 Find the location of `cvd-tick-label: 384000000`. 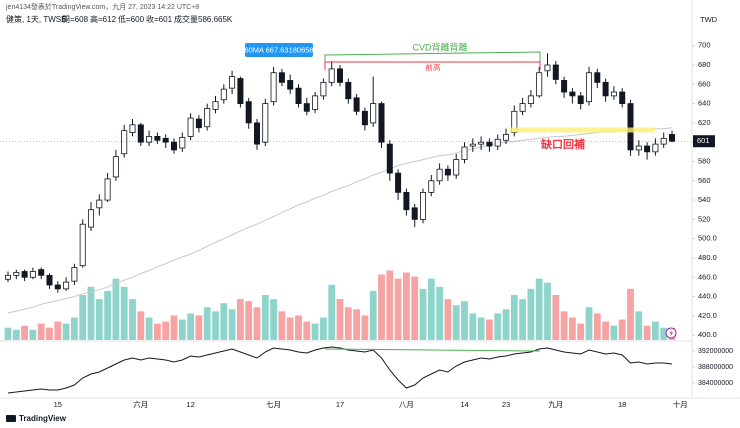

cvd-tick-label: 384000000 is located at coordinates (715, 383).